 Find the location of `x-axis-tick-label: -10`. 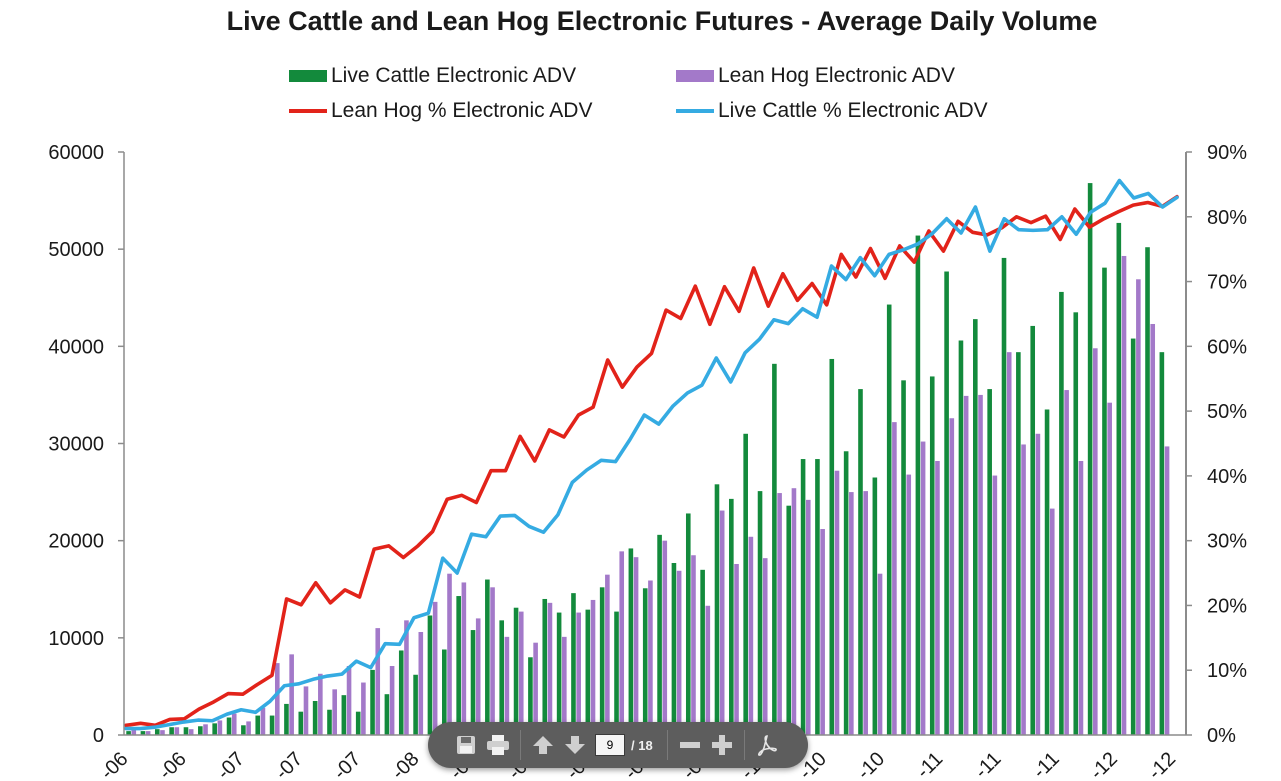

x-axis-tick-label: -10 is located at coordinates (871, 764).